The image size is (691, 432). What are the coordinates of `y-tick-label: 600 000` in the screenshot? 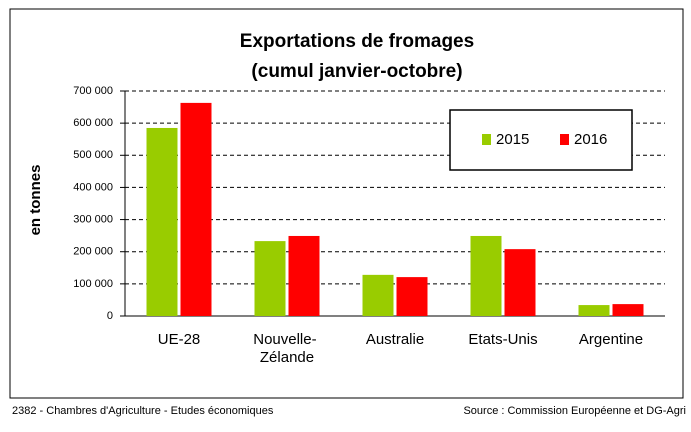 It's located at (93, 123).